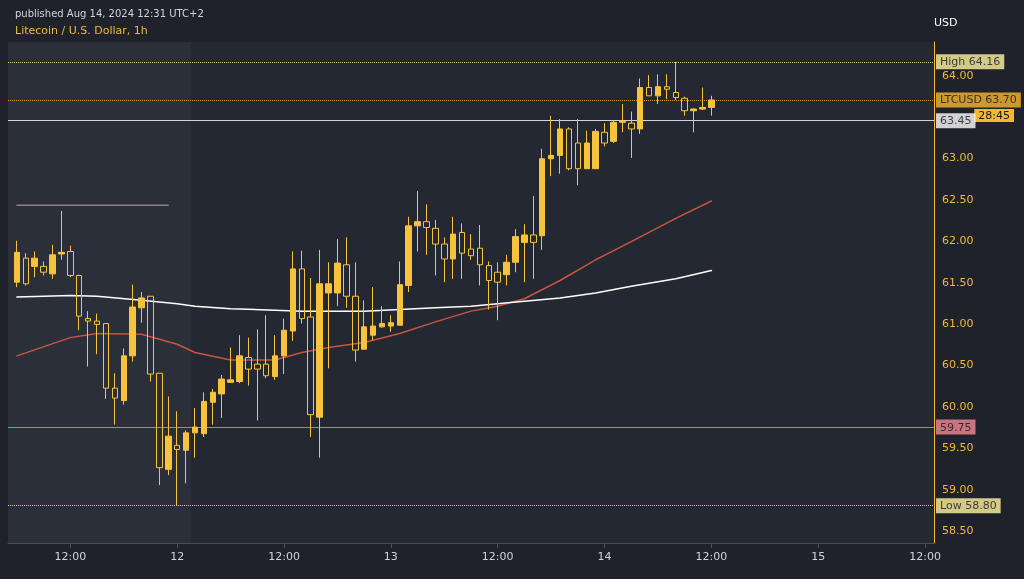  I want to click on y-tick-label: 58.50, so click(958, 531).